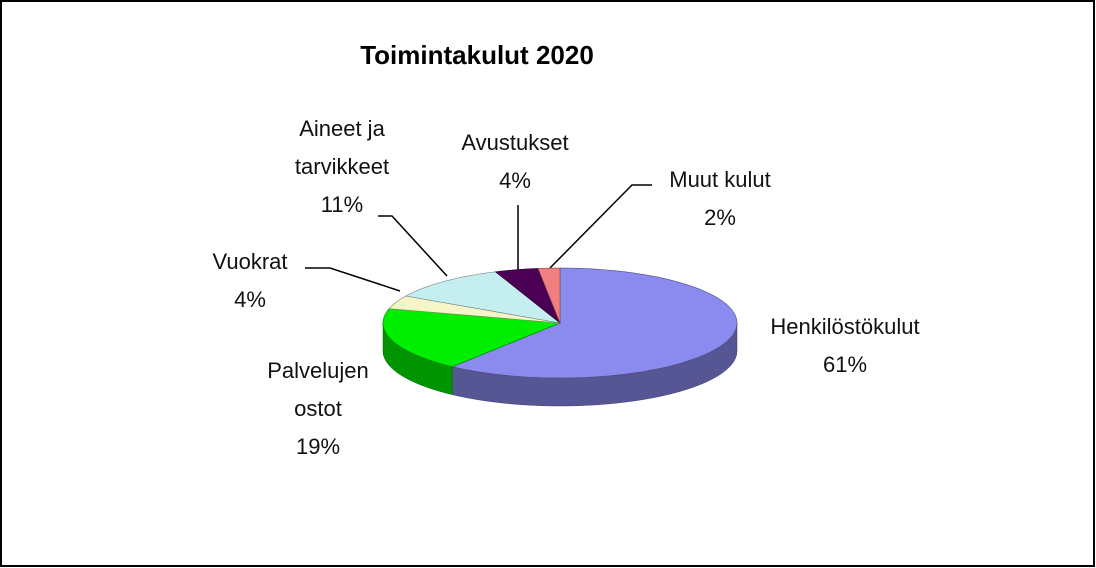  What do you see at coordinates (249, 281) in the screenshot?
I see `data-label: Vuokrat 4%` at bounding box center [249, 281].